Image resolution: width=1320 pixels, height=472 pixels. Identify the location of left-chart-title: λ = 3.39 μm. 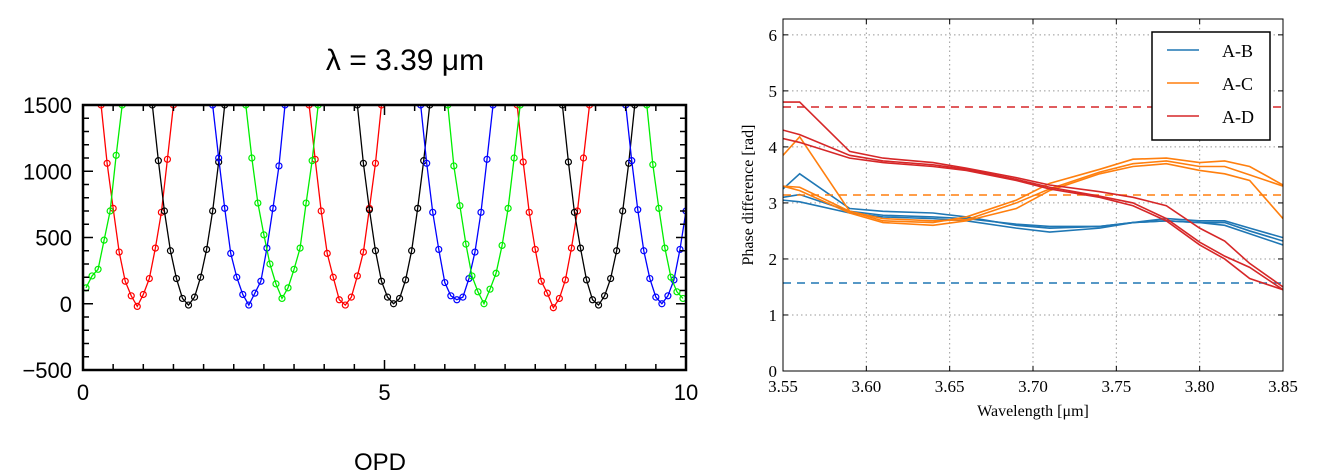
(405, 60).